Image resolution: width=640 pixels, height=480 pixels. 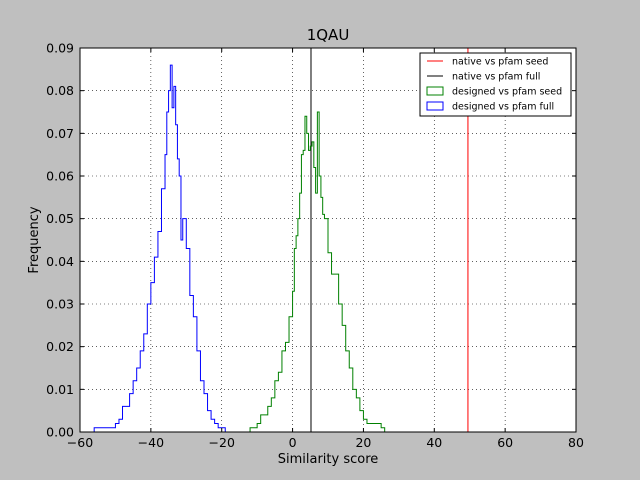 What do you see at coordinates (60, 48) in the screenshot?
I see `y-tick-label: 0.09` at bounding box center [60, 48].